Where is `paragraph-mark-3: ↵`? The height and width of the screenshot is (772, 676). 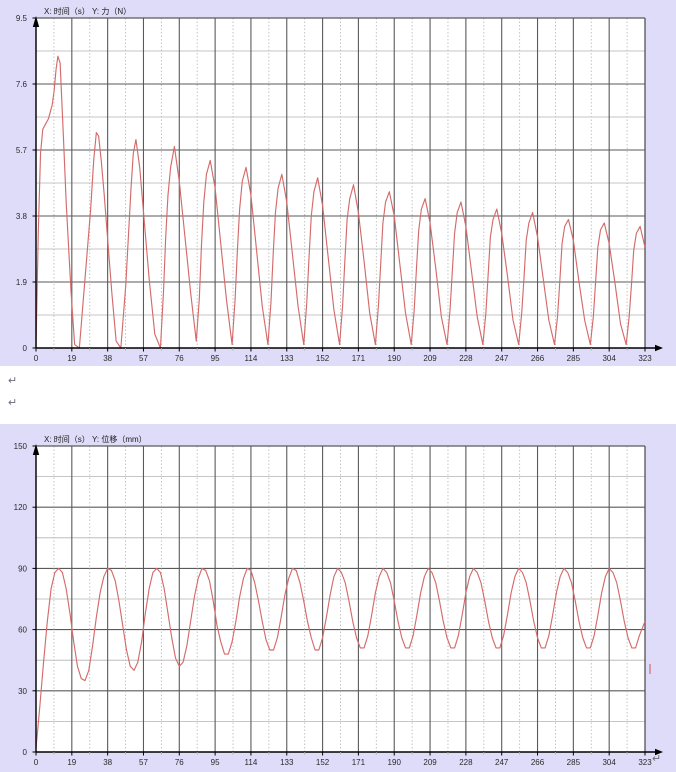
paragraph-mark-3: ↵ is located at coordinates (657, 759).